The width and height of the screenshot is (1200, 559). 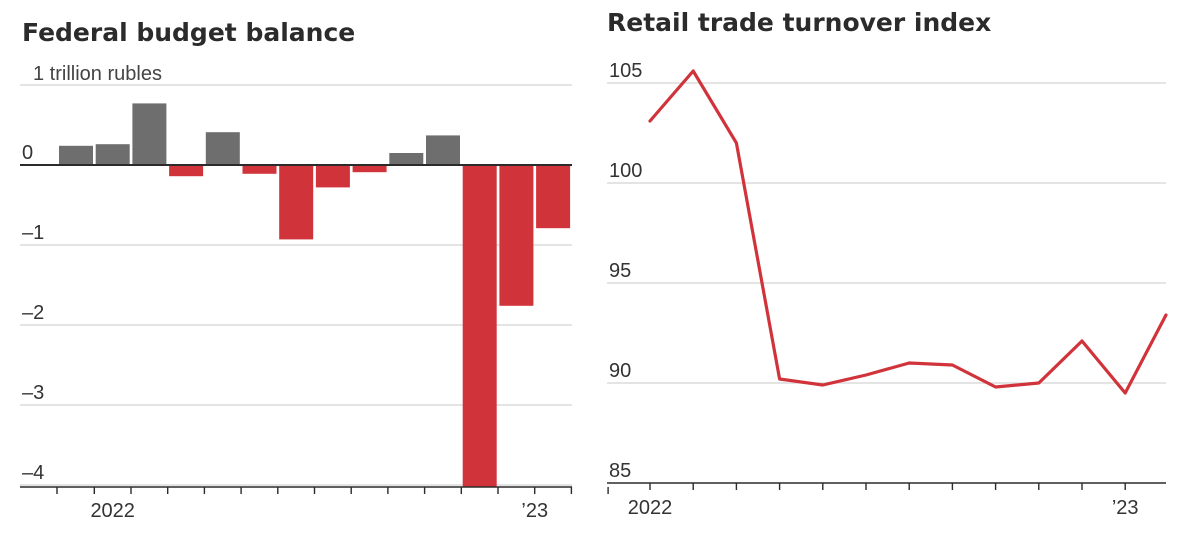 I want to click on bar-y-tick-label: –1, so click(x=33, y=233).